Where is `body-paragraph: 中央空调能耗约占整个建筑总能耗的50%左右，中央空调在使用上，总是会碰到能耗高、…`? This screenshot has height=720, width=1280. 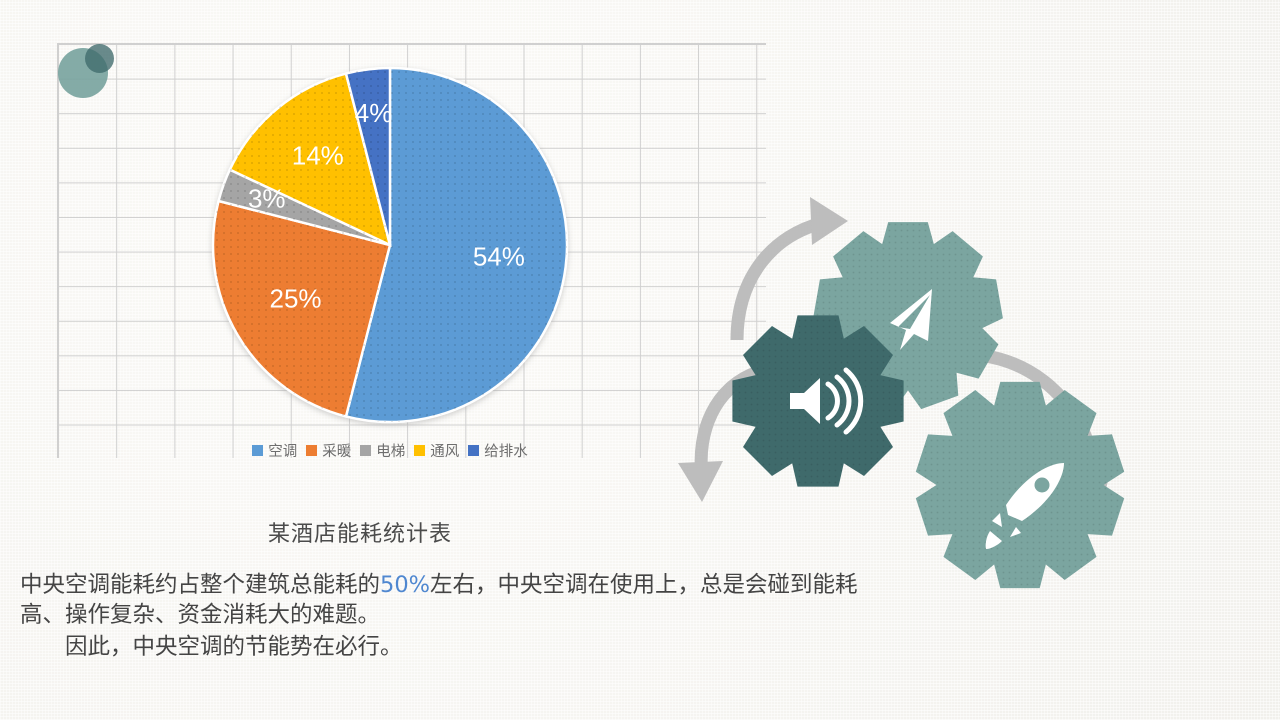
body-paragraph: 中央空调能耗约占整个建筑总能耗的50%左右，中央空调在使用上，总是会碰到能耗高、… is located at coordinates (450, 616).